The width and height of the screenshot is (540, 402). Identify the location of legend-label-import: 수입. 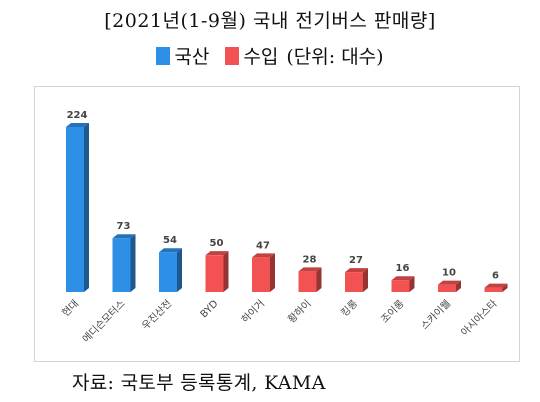
(261, 57).